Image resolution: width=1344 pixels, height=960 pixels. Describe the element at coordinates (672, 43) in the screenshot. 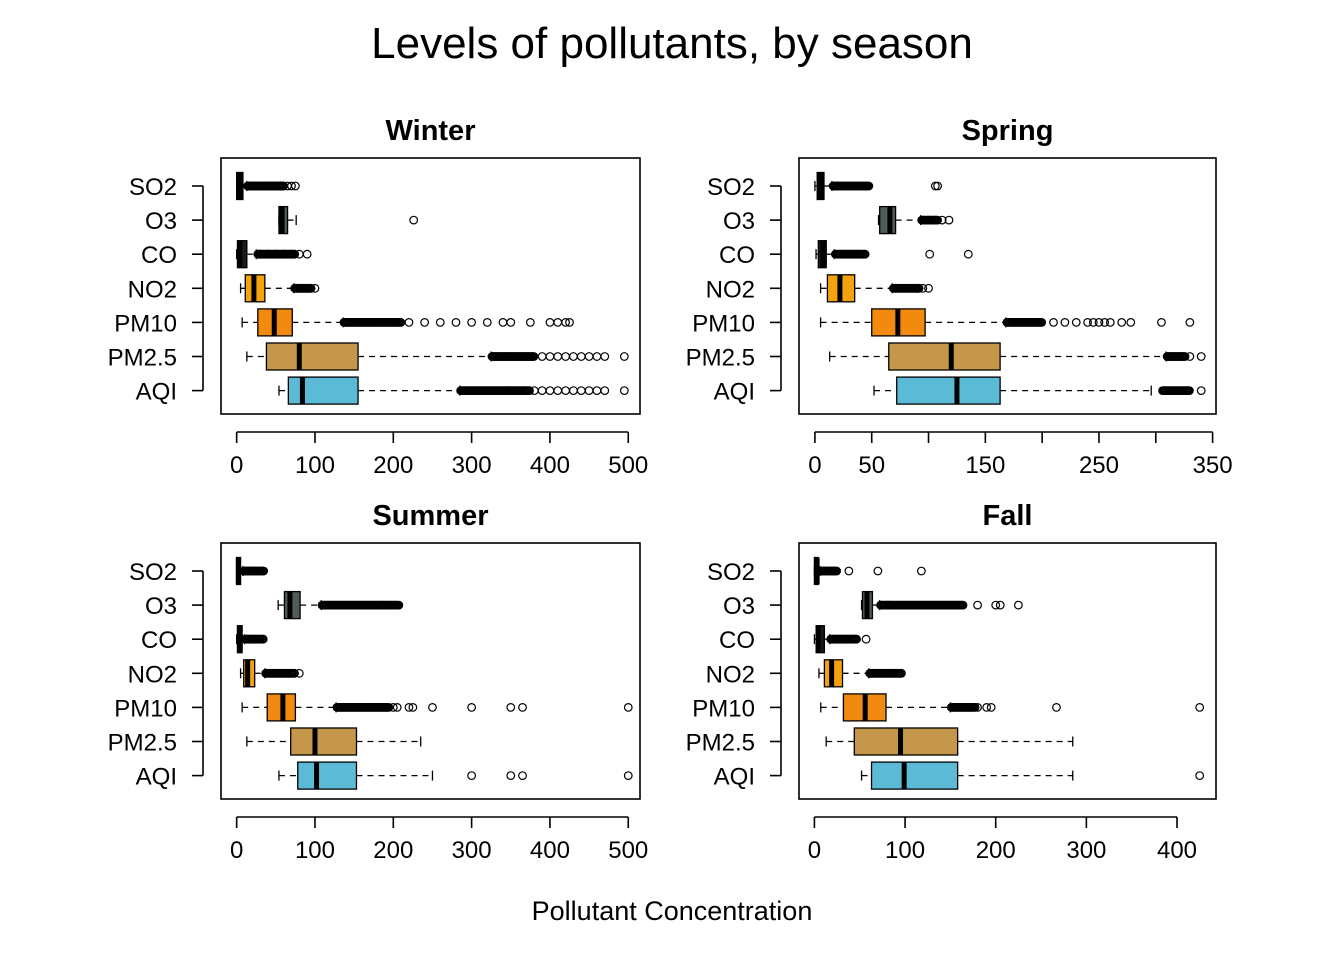

I see `chart-title: Levels of pollutants, by season` at that location.